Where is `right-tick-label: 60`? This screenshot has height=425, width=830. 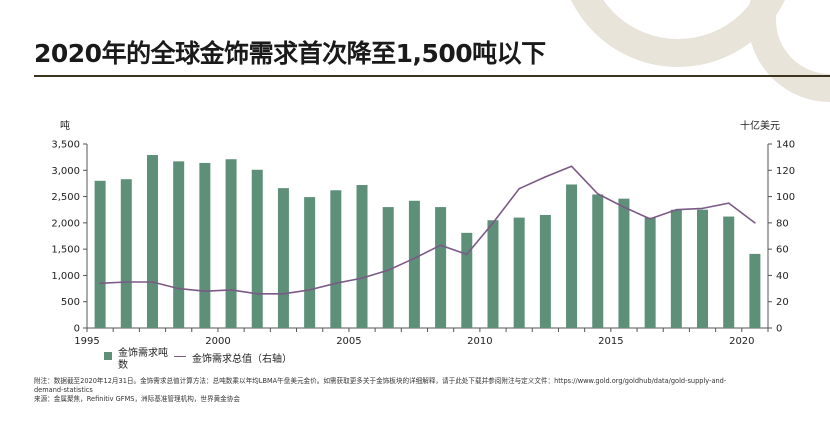 right-tick-label: 60 is located at coordinates (782, 250).